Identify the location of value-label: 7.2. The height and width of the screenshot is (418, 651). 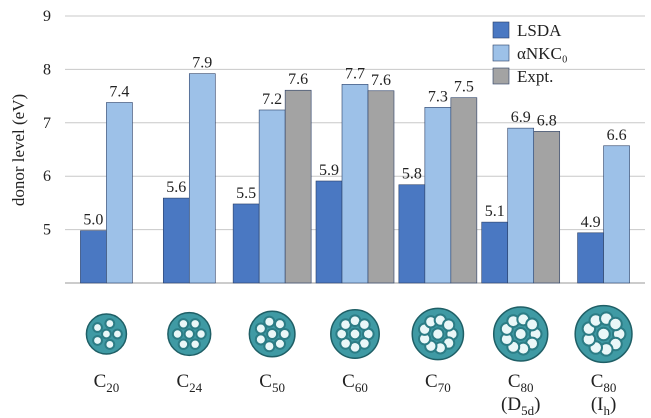
(272, 99).